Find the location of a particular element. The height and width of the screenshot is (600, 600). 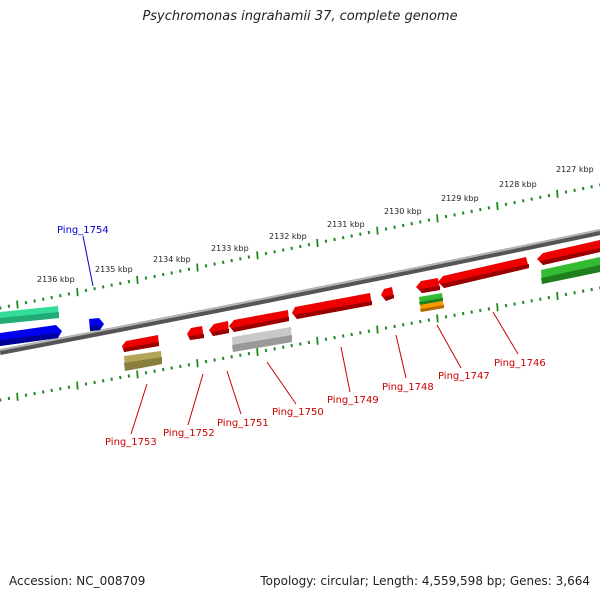

gene-label-ping-1746: Ping_1746 is located at coordinates (520, 363).